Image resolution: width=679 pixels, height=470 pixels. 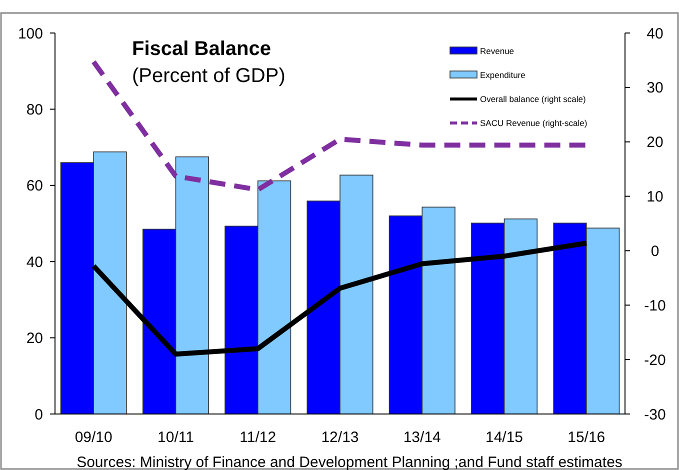 What do you see at coordinates (497, 51) in the screenshot?
I see `legend-label: Revenue` at bounding box center [497, 51].